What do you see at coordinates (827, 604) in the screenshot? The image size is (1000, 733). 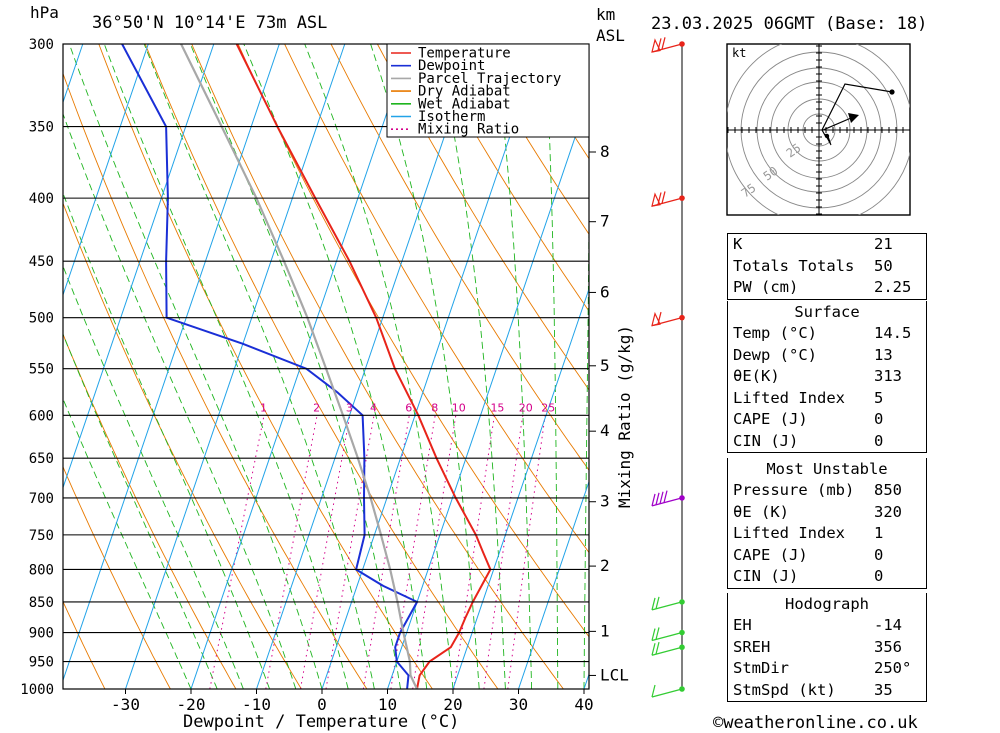 I see `hodograph-table-title: Hodograph` at bounding box center [827, 604].